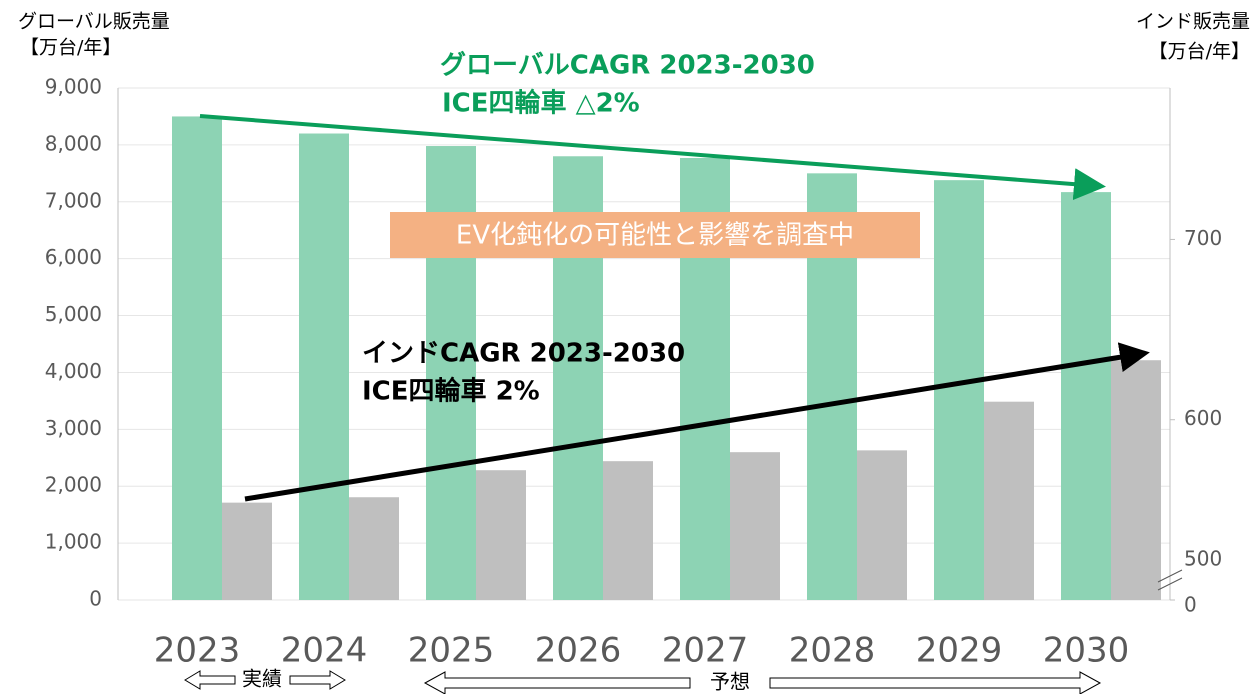 Image resolution: width=1253 pixels, height=694 pixels. Describe the element at coordinates (832, 651) in the screenshot. I see `x-tick-label: 2028` at that location.